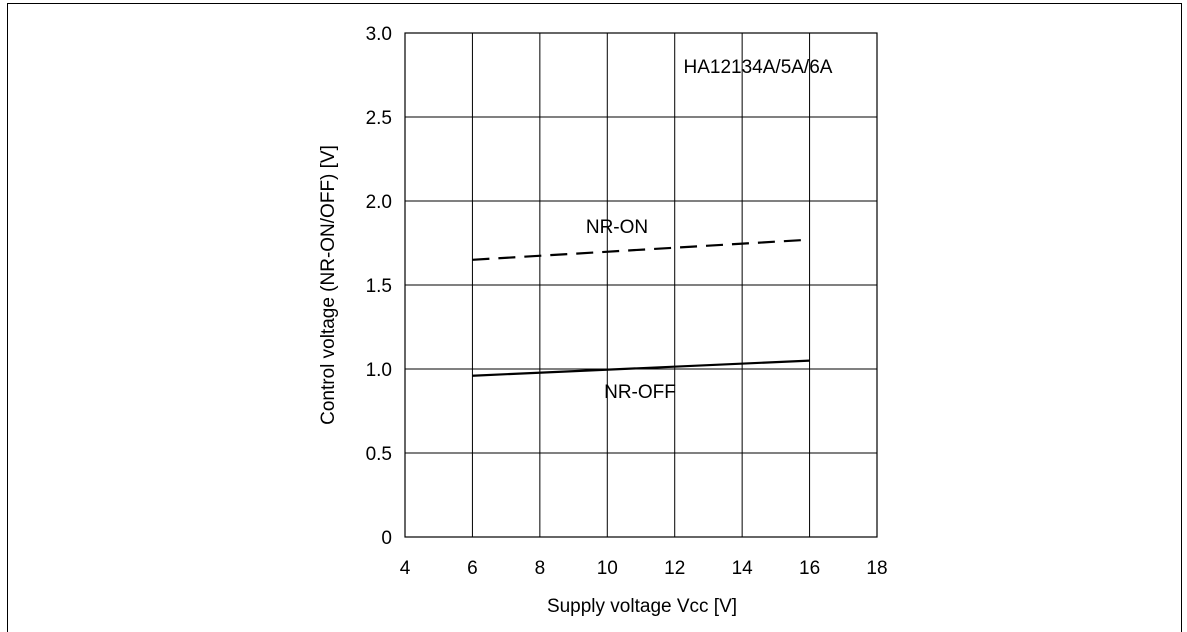 This screenshot has height=632, width=1187. I want to click on y-tick-label: 2.0, so click(379, 202).